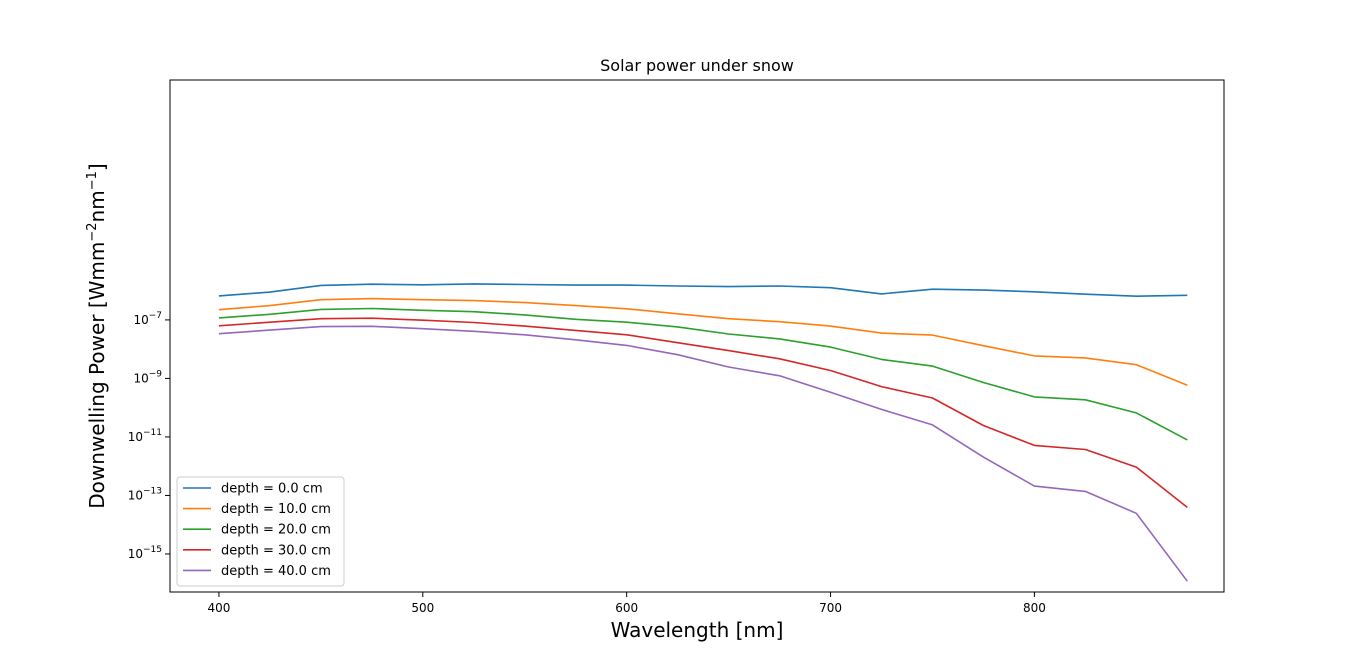 The height and width of the screenshot is (665, 1360). Describe the element at coordinates (626, 608) in the screenshot. I see `x-tick-label: 600` at that location.